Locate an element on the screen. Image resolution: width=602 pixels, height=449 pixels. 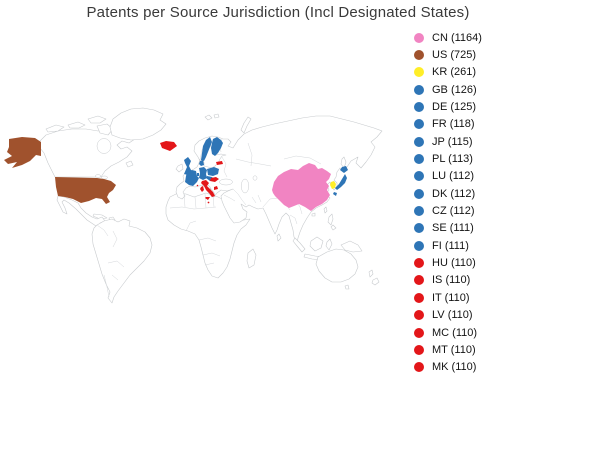
legend-item: JP (115) is located at coordinates (446, 141).